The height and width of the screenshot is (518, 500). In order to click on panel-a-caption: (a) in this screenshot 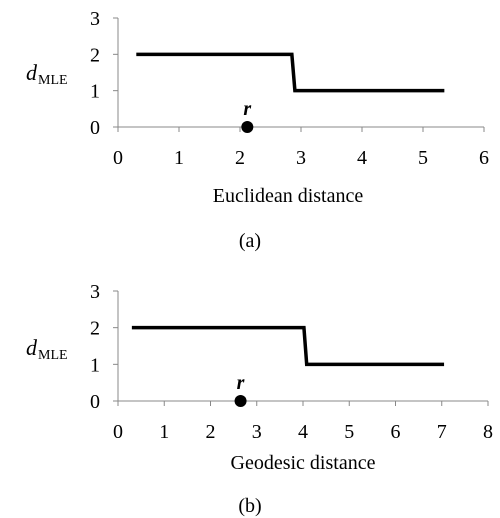, I will do `click(250, 241)`.